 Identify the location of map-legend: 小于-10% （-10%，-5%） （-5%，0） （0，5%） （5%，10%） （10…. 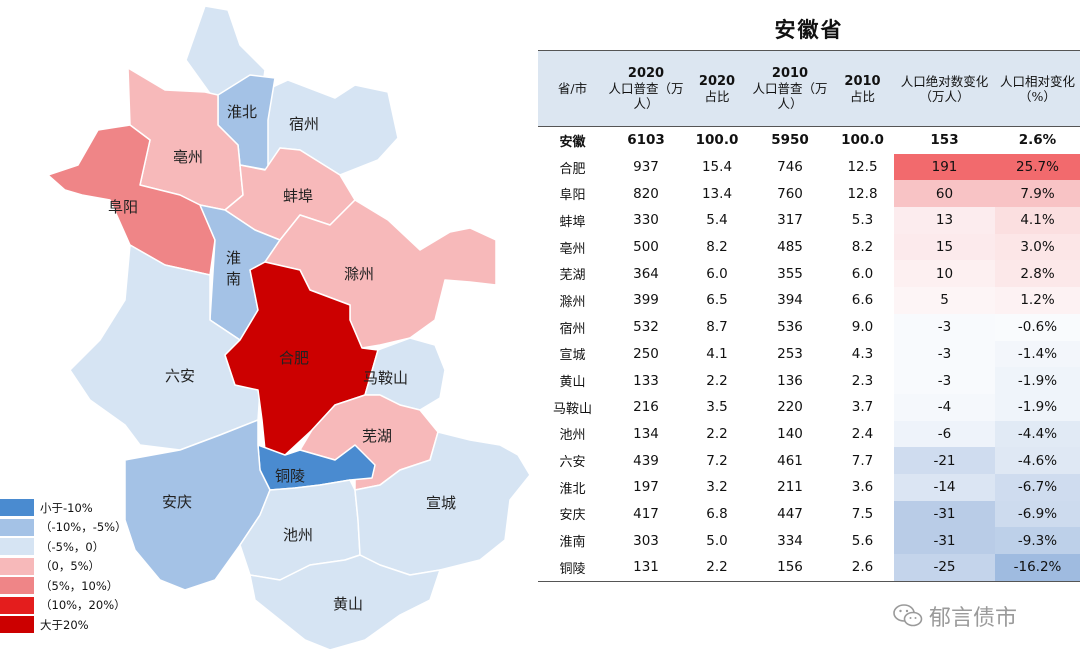
(70, 566).